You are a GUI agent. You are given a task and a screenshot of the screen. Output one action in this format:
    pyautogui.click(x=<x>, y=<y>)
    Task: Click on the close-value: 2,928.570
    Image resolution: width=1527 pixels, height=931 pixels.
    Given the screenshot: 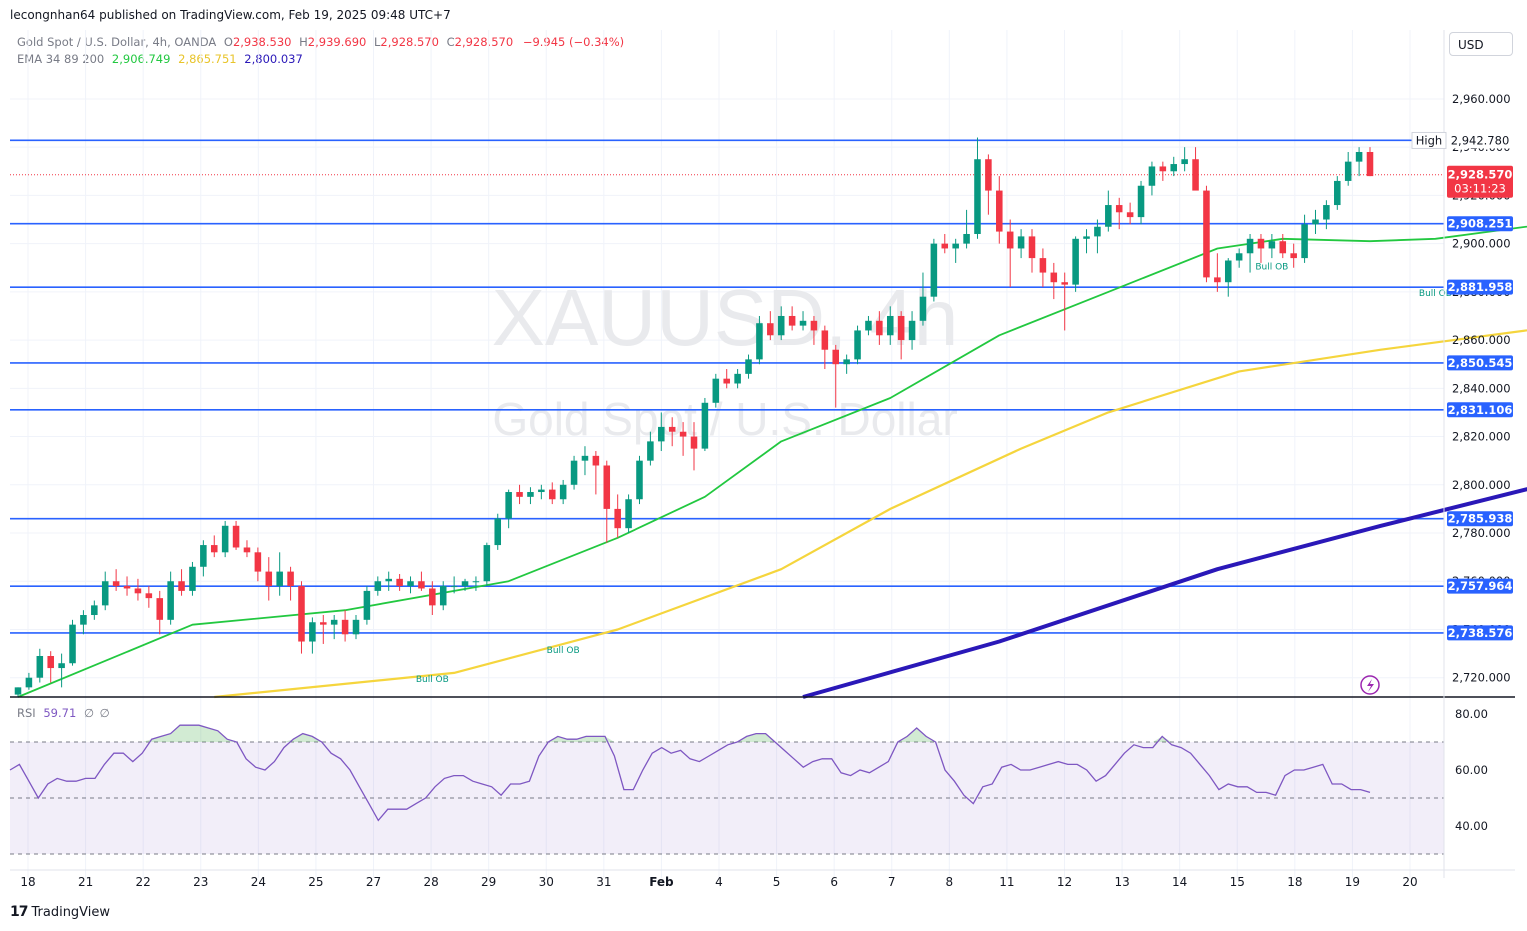 What is the action you would take?
    pyautogui.click(x=484, y=42)
    